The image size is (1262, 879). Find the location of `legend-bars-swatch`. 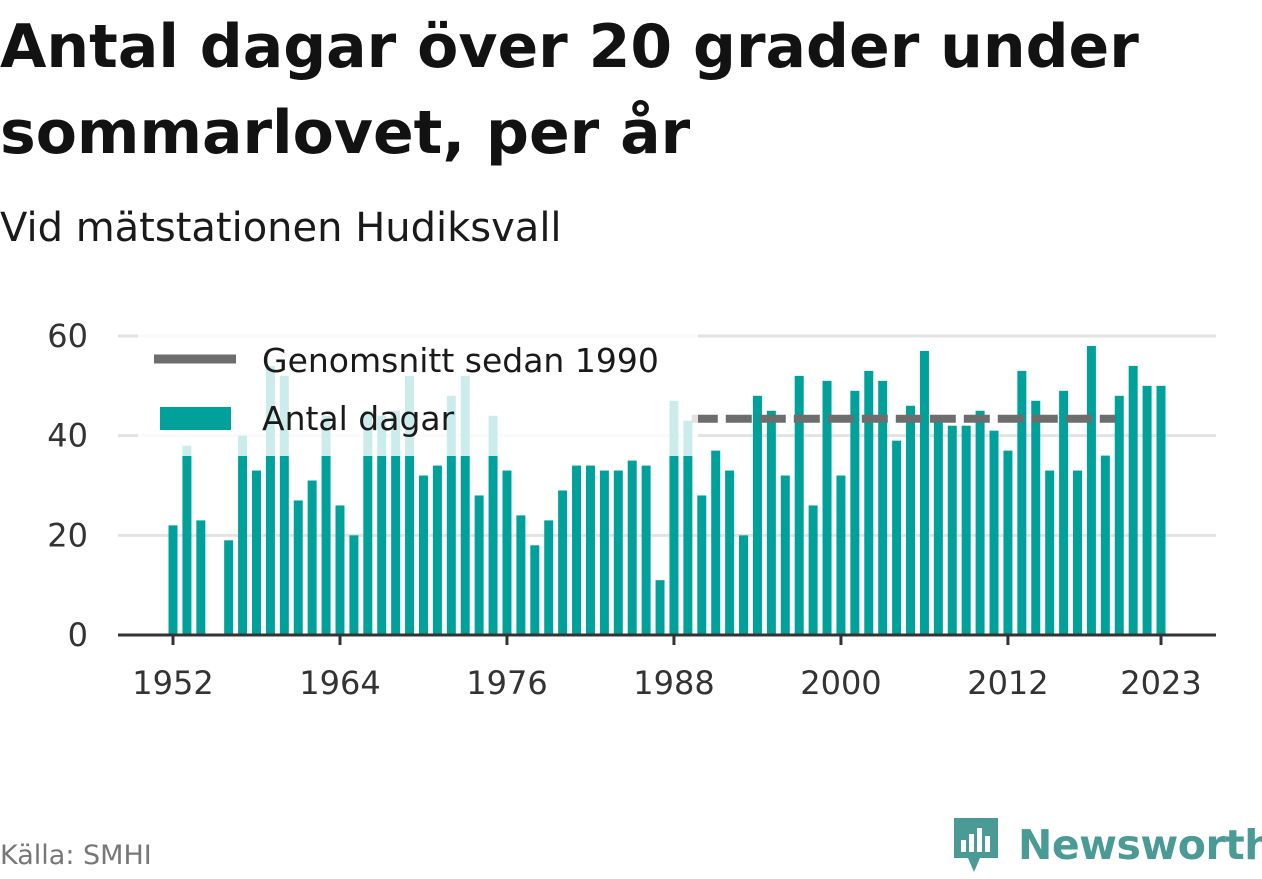

legend-bars-swatch is located at coordinates (195, 418).